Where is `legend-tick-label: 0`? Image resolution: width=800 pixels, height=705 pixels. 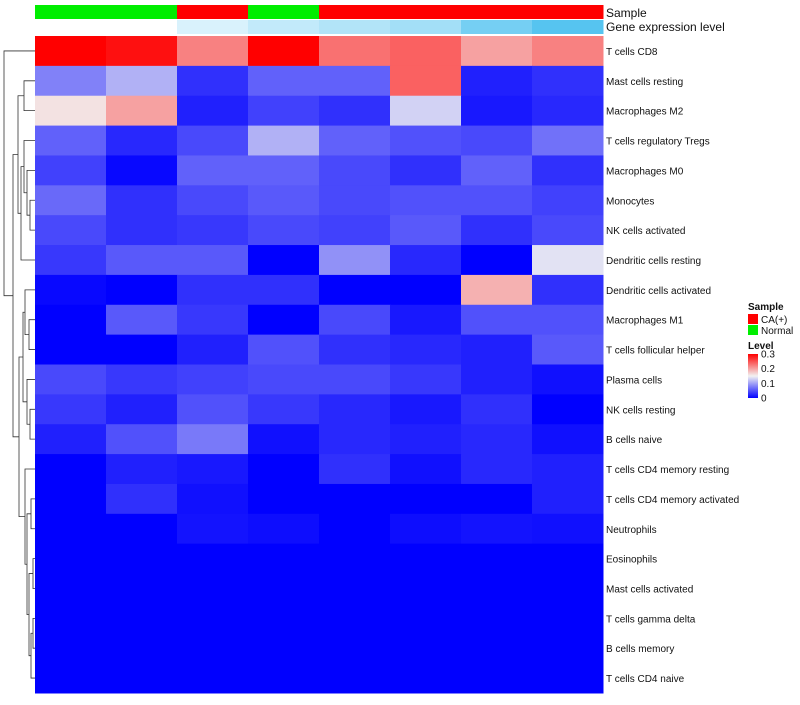 legend-tick-label: 0 is located at coordinates (764, 399).